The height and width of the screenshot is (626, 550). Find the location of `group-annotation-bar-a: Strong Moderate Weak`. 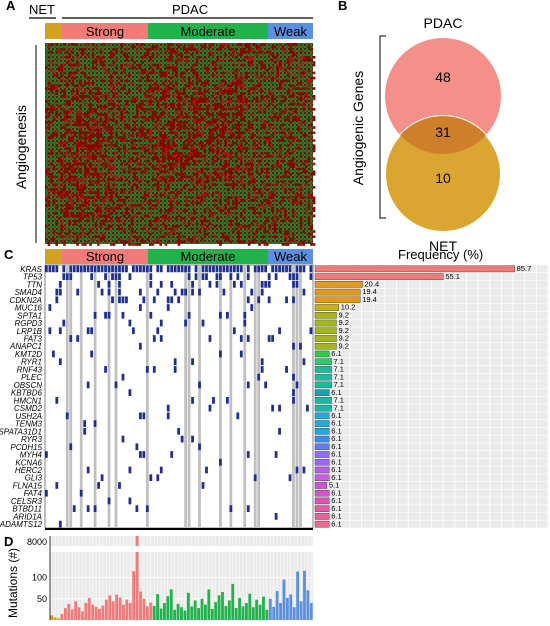

group-annotation-bar-a: Strong Moderate Weak is located at coordinates (179, 31).